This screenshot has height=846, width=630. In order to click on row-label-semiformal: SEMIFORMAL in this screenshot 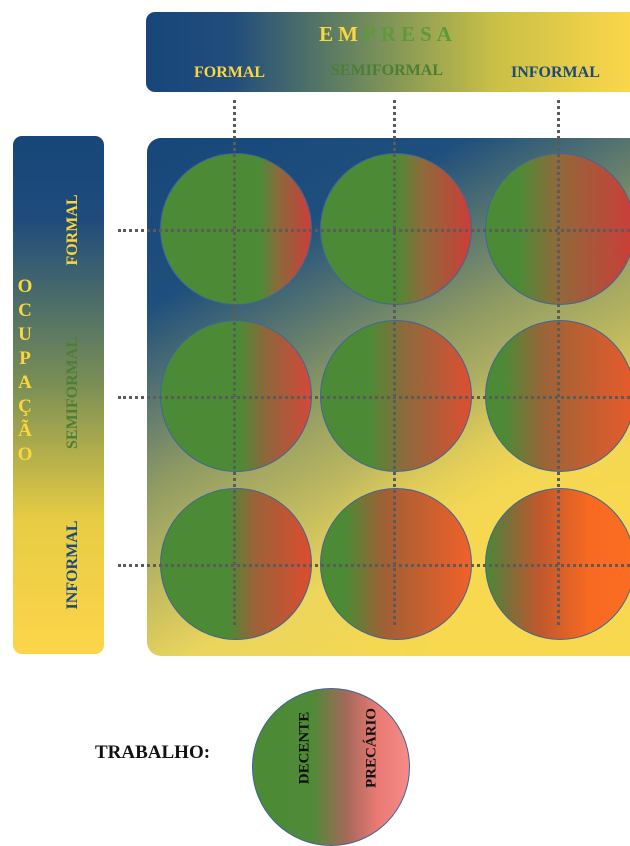, I will do `click(72, 393)`.